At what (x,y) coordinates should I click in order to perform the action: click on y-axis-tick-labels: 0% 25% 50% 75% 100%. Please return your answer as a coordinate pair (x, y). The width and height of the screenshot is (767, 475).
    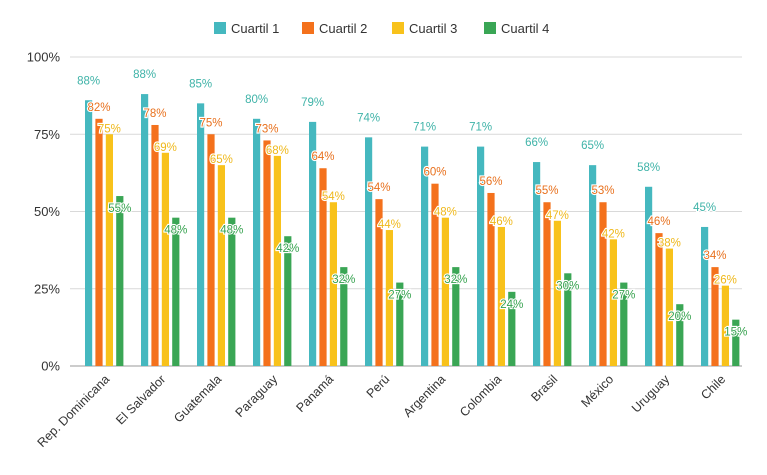
    Looking at the image, I should click on (44, 212).